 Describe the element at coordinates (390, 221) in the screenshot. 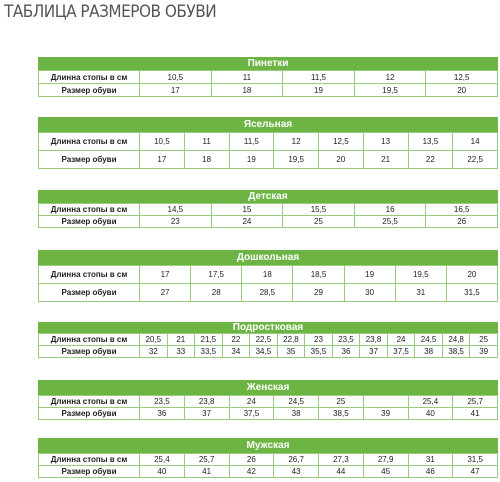

I see `cell: 25,5` at that location.